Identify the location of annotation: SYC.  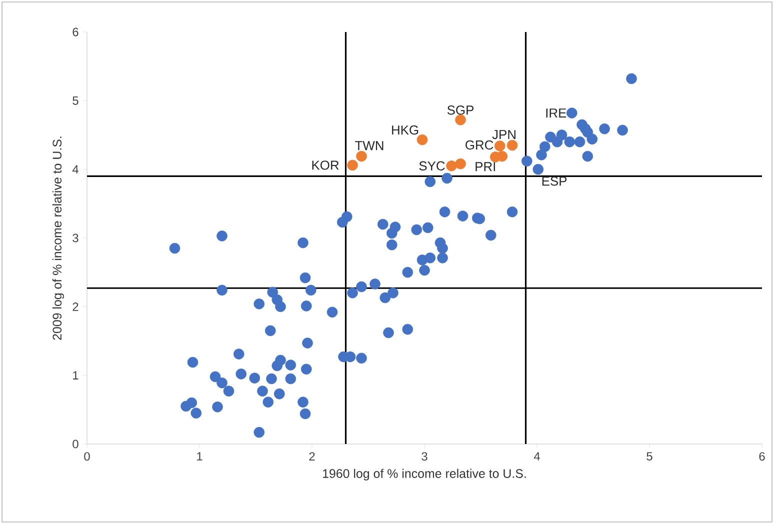
(432, 165).